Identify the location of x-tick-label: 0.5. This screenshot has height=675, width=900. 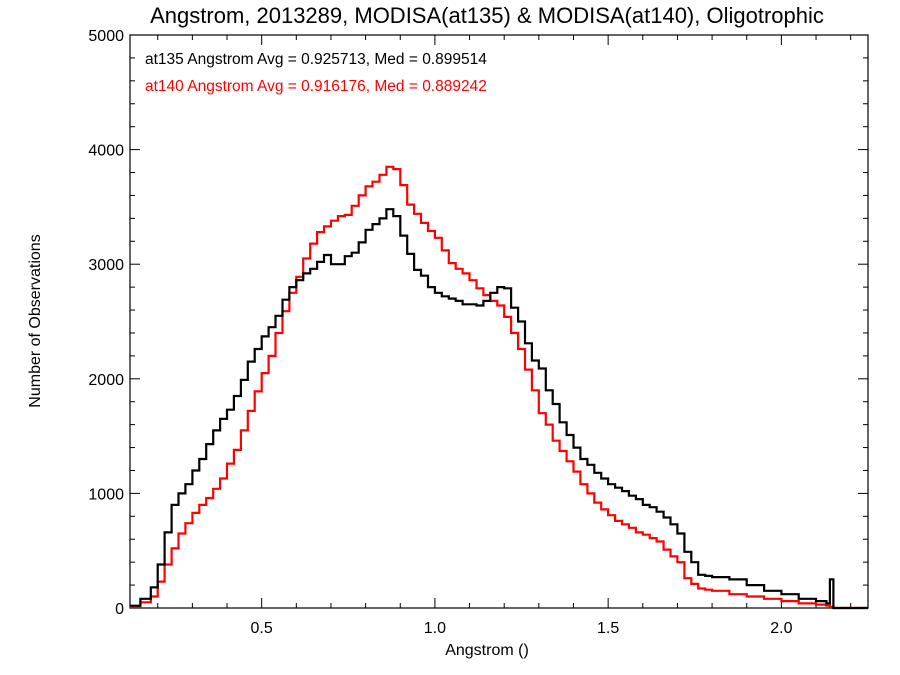
(262, 628).